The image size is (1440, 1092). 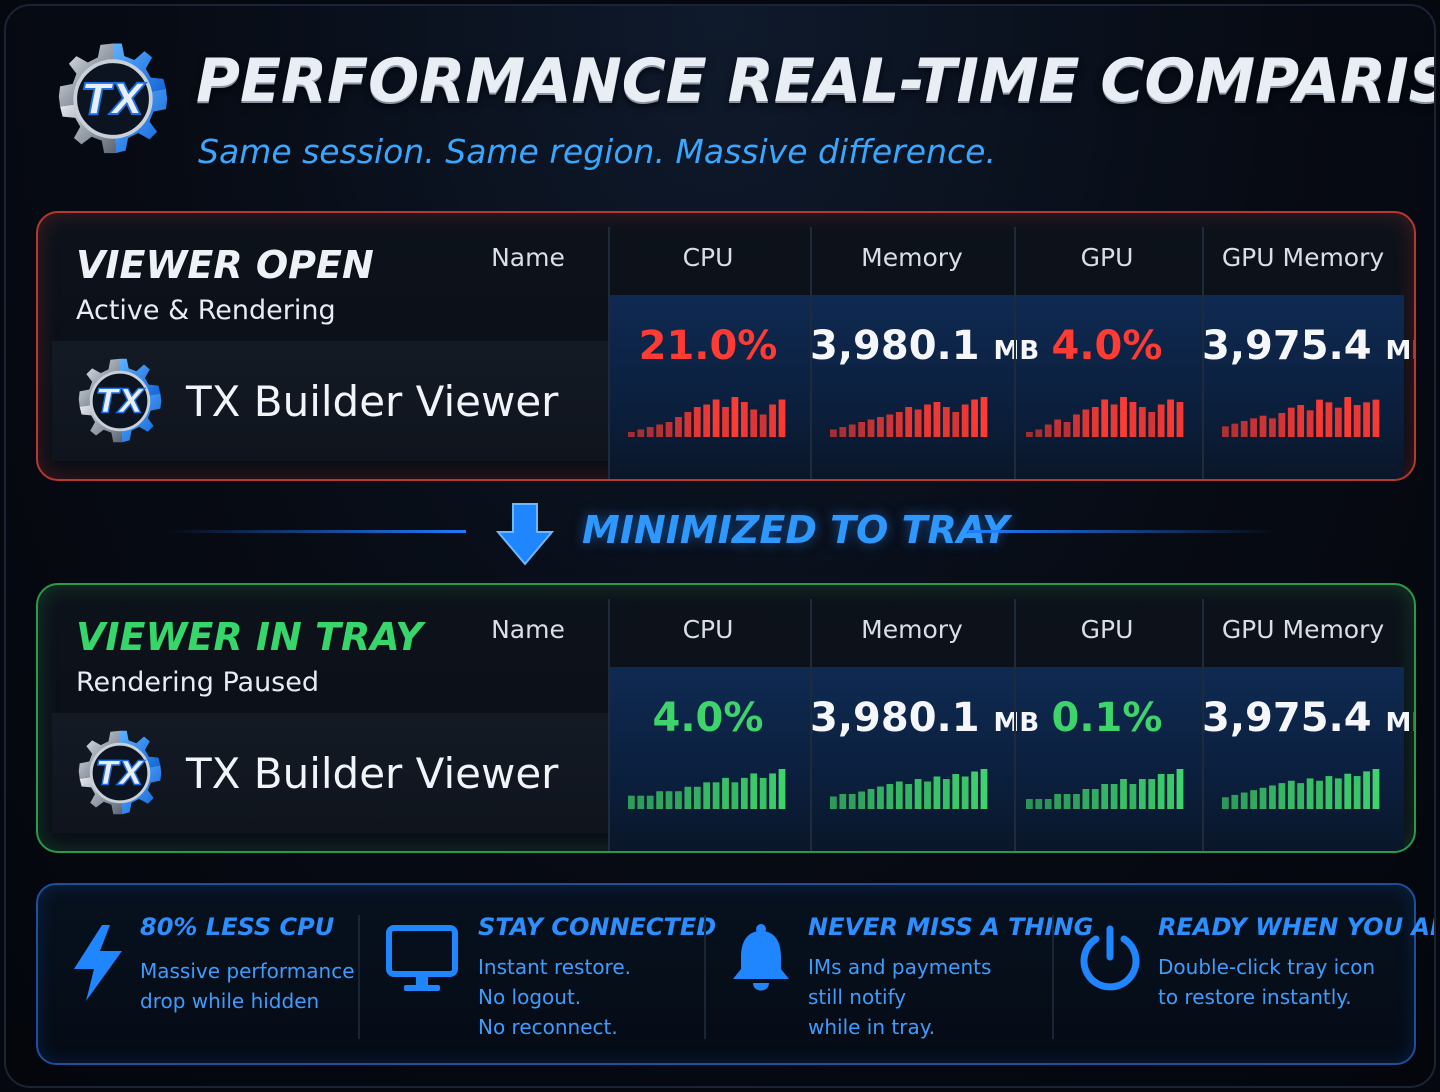 I want to click on bell-icon, so click(x=761, y=957).